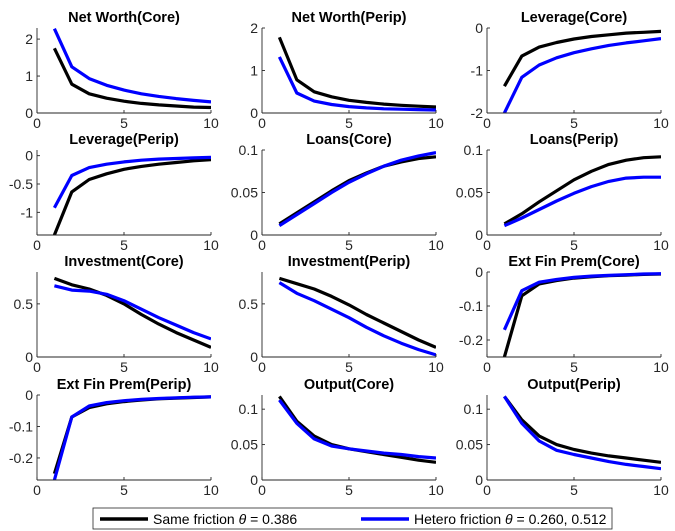 Image resolution: width=675 pixels, height=531 pixels. I want to click on y-tick-label: -0.5, so click(21, 184).